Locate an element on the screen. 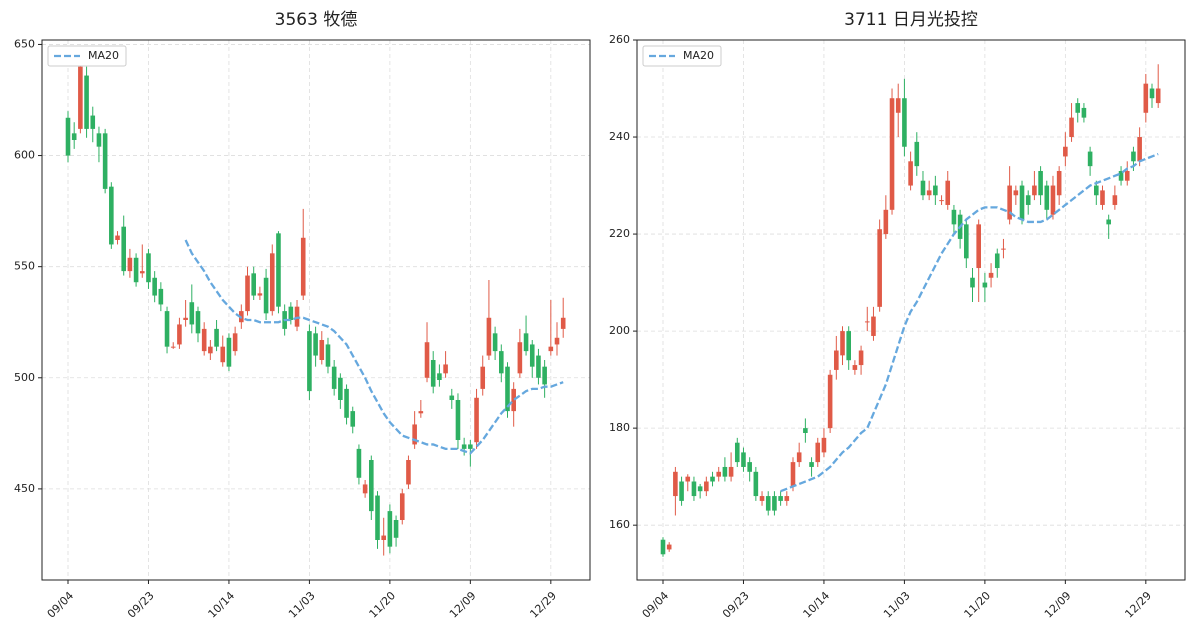  y-tick-label: 200 is located at coordinates (619, 330).